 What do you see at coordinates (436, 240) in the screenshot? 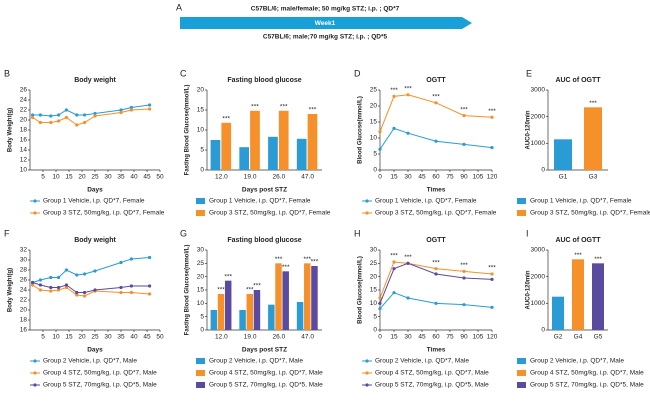
I see `chart-title: OGTT` at bounding box center [436, 240].